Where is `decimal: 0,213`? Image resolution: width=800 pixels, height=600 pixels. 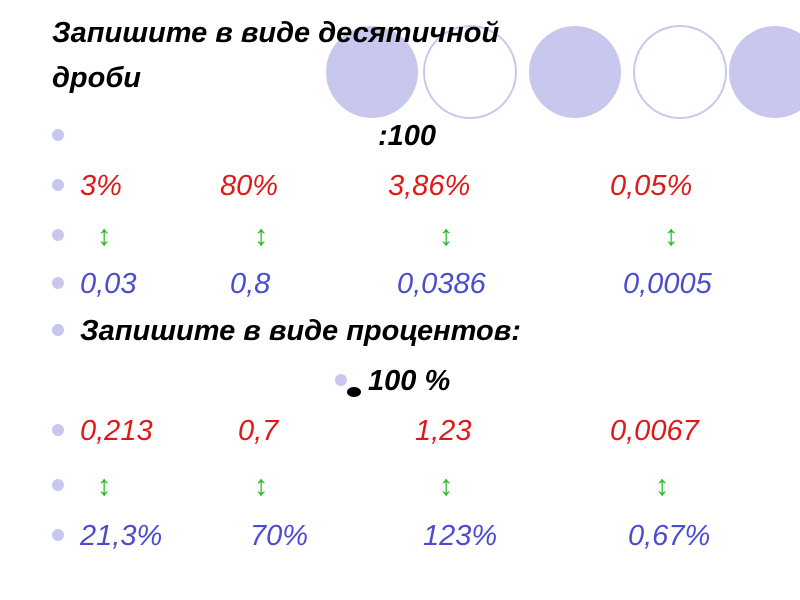 decimal: 0,213 is located at coordinates (116, 431).